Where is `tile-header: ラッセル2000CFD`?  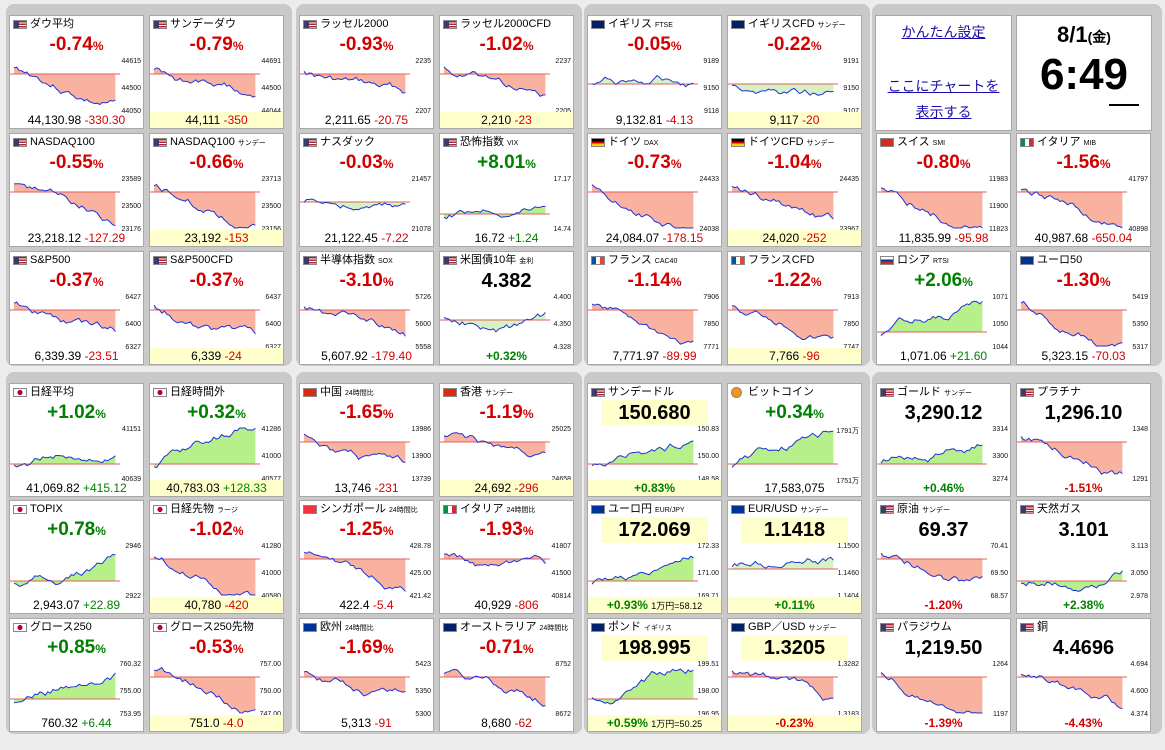
tile-header: ラッセル2000CFD is located at coordinates (506, 24).